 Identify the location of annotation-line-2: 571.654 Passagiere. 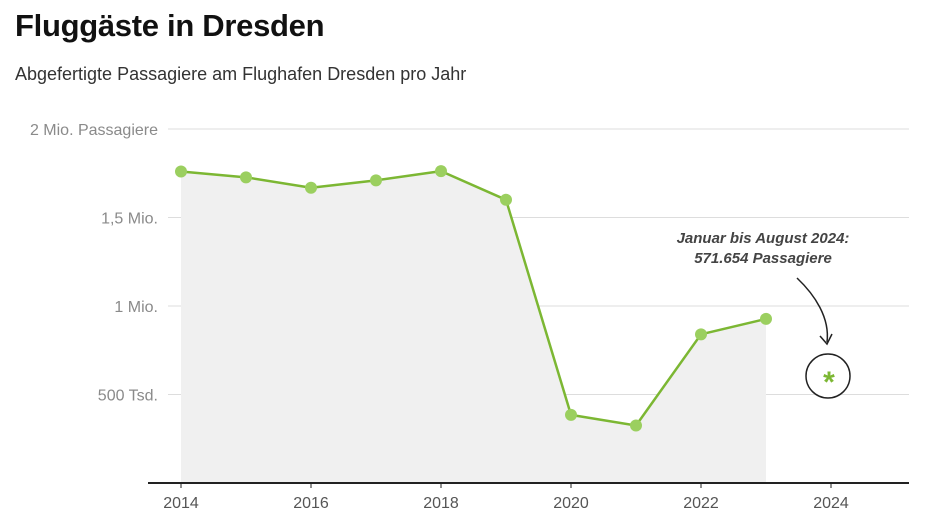
(763, 258).